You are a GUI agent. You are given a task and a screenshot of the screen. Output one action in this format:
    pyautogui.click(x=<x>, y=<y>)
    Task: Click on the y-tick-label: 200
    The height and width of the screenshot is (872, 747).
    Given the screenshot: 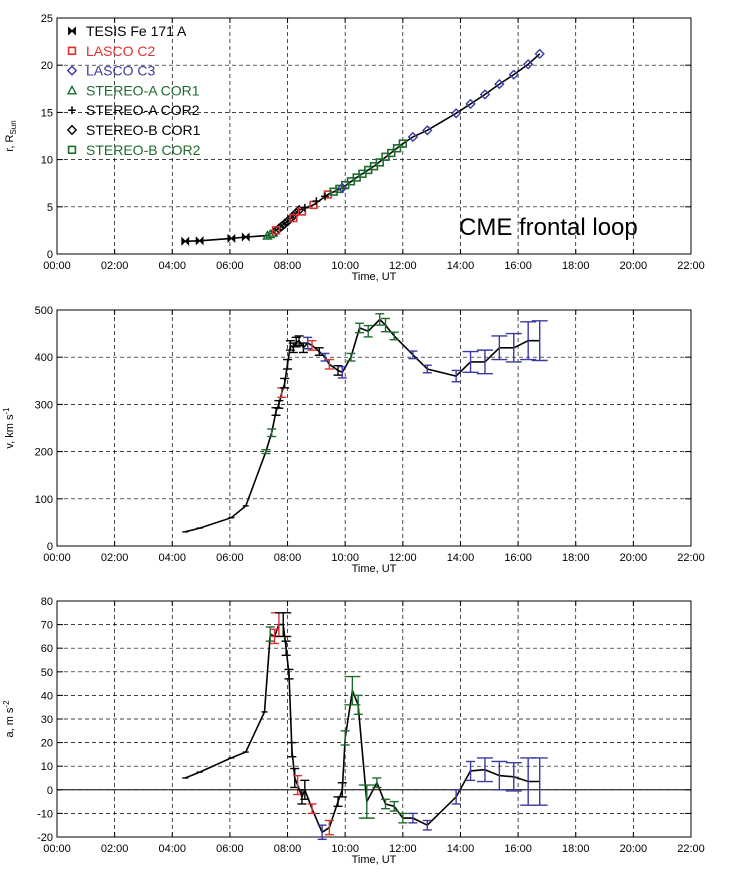 What is the action you would take?
    pyautogui.click(x=44, y=453)
    